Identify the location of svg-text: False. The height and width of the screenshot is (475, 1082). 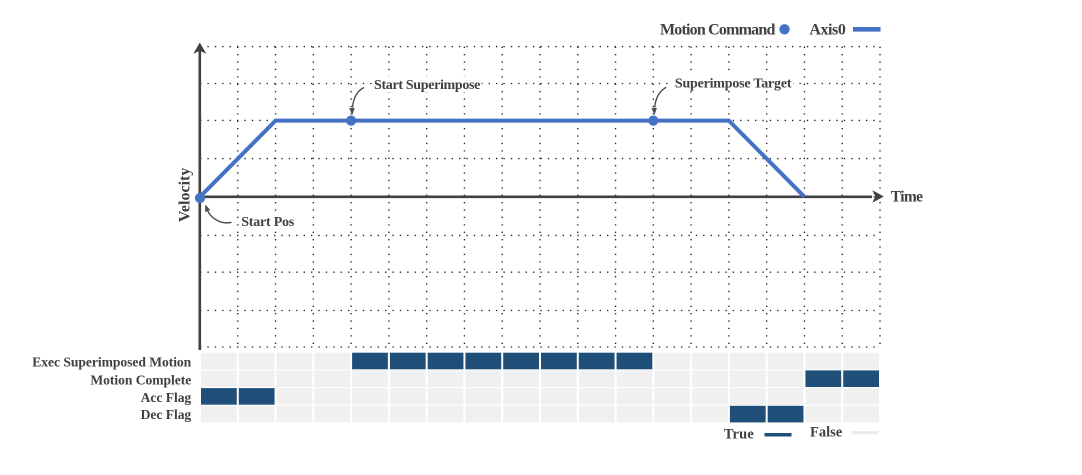
(826, 433).